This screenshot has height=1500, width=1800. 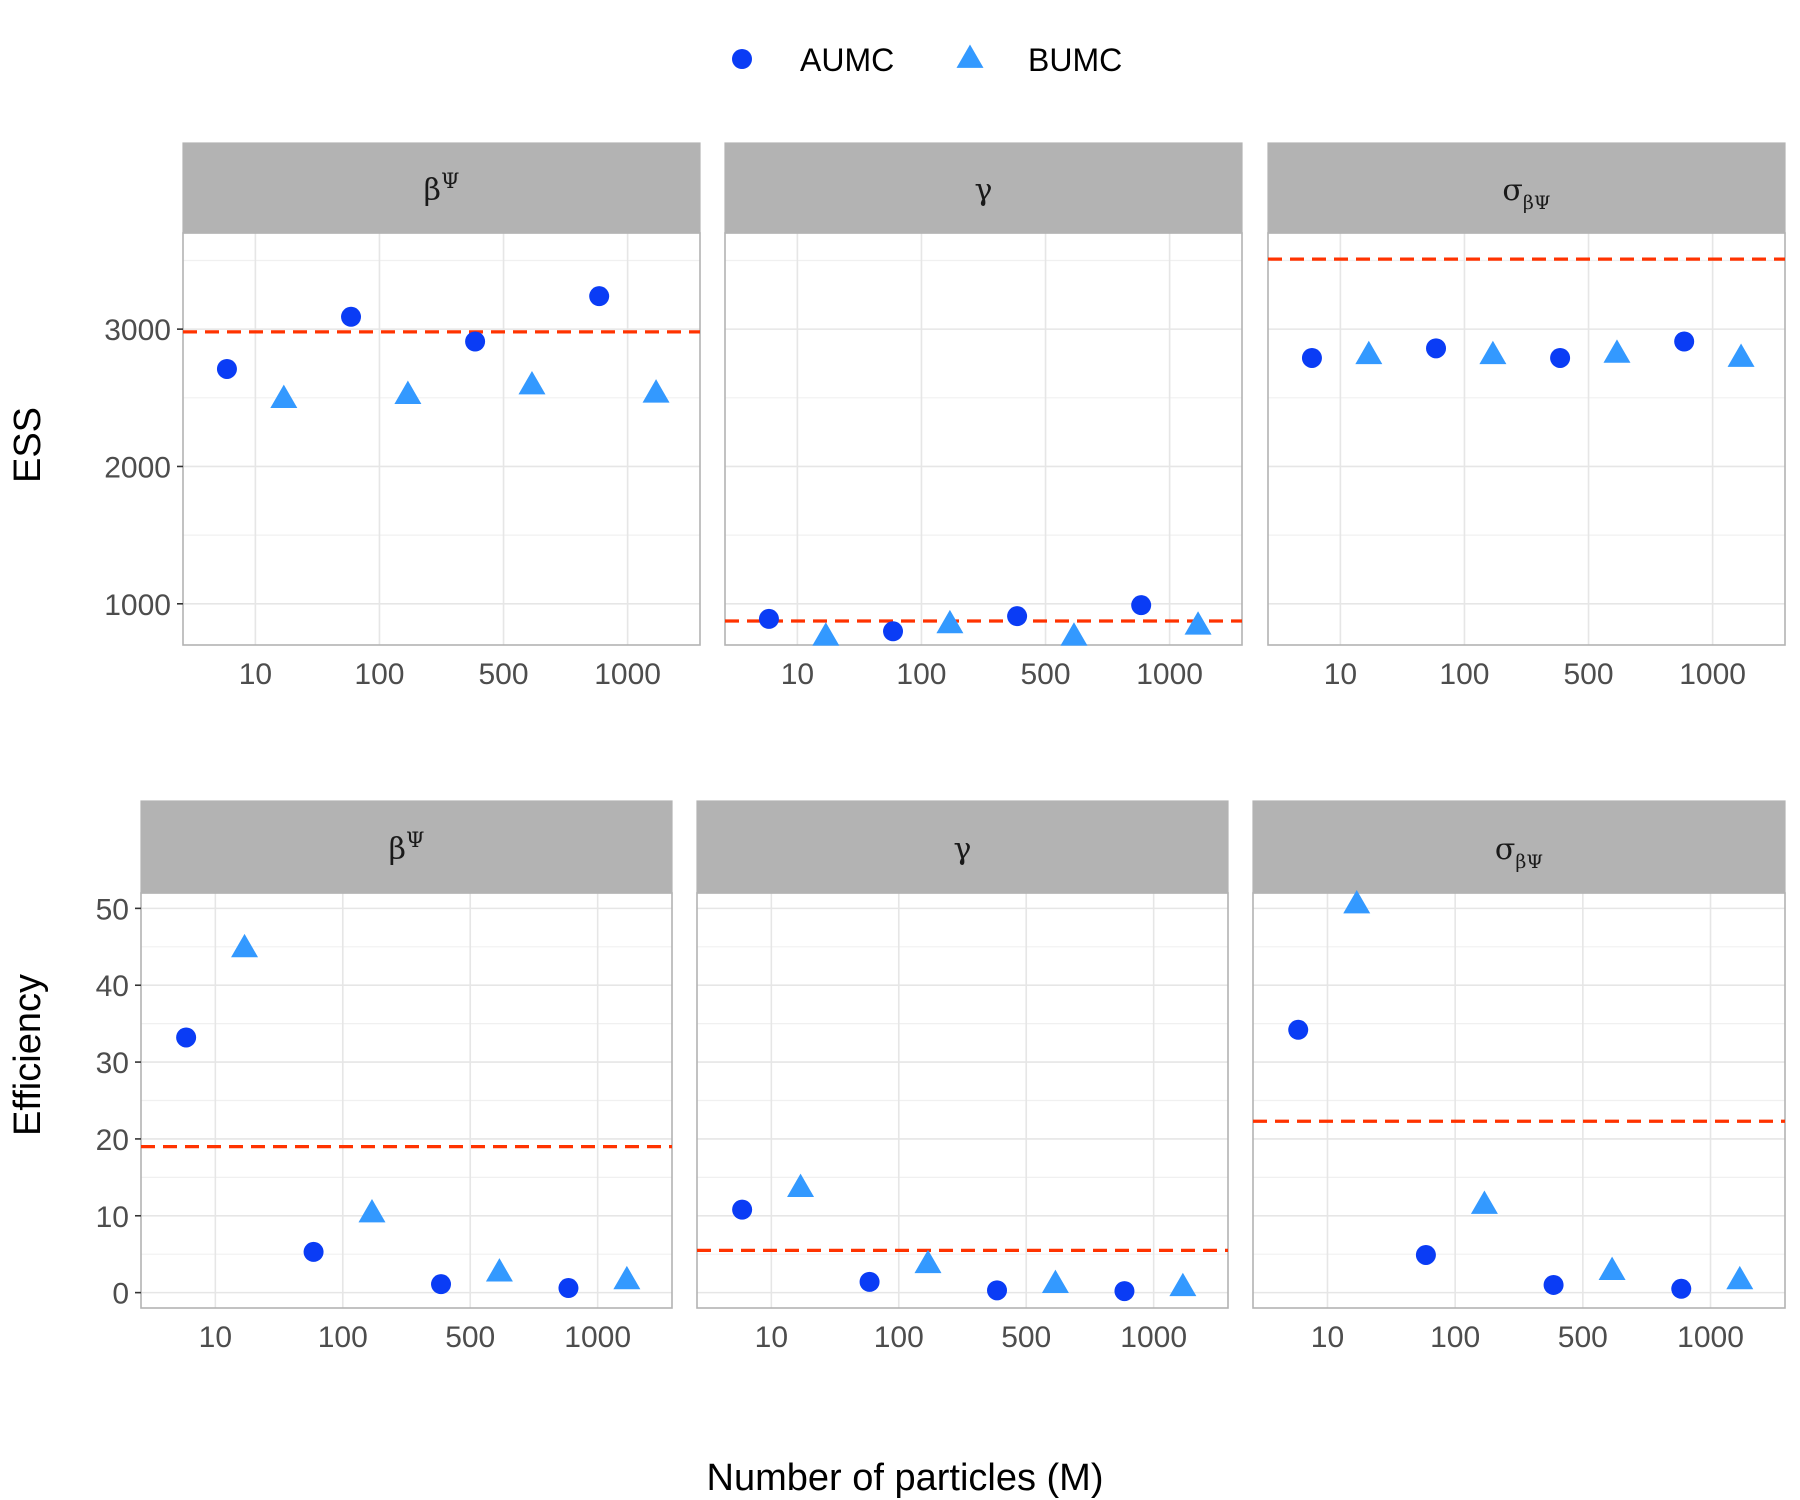 I want to click on facet-panel: βΨ 10 100 500 1000 1000 2000 3000, so click(x=402, y=416).